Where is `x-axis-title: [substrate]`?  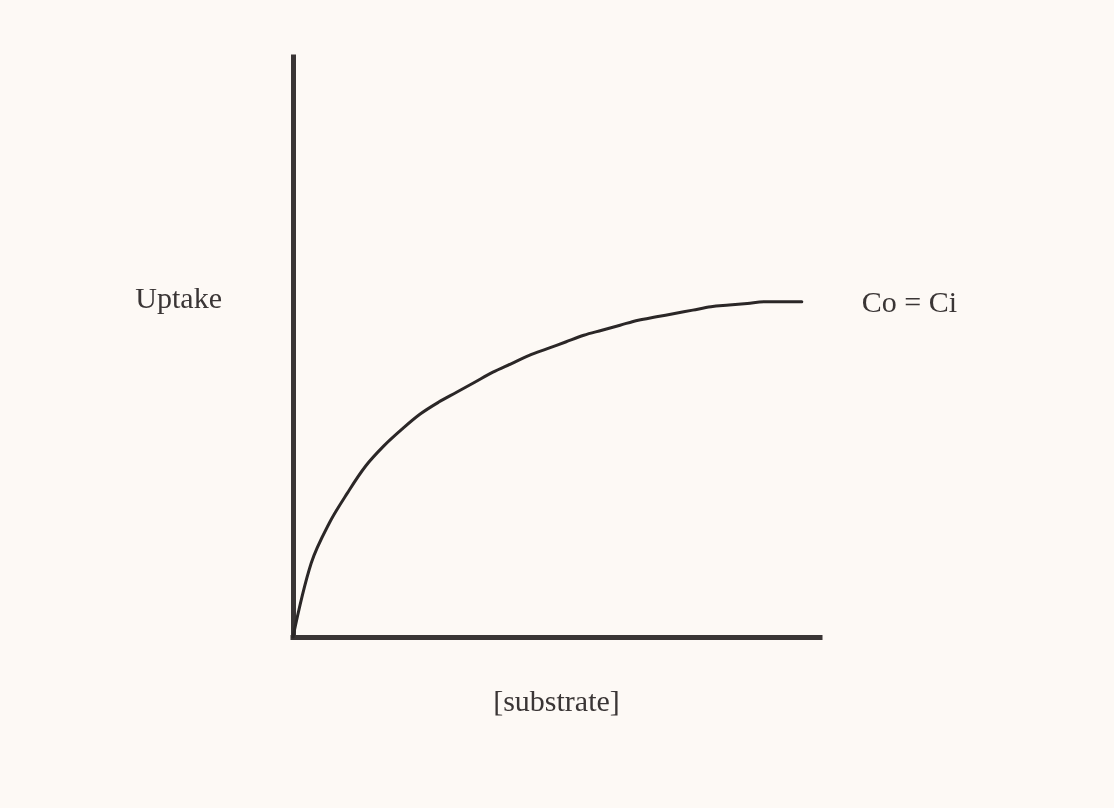 x-axis-title: [substrate] is located at coordinates (556, 700).